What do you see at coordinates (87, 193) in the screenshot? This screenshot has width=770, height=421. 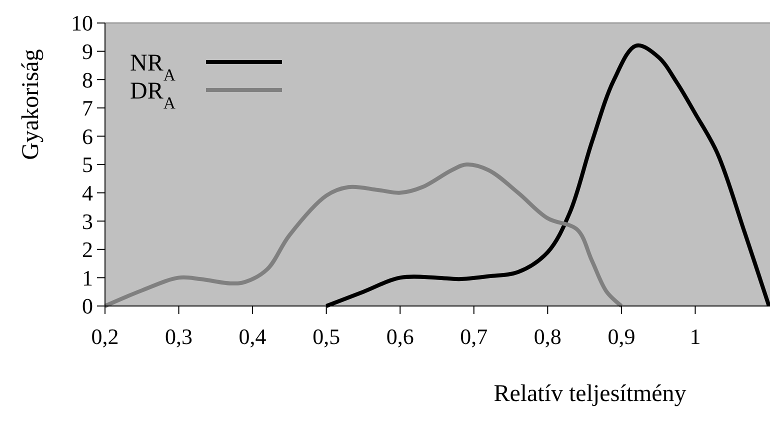 I see `y-tick-label: 4` at bounding box center [87, 193].